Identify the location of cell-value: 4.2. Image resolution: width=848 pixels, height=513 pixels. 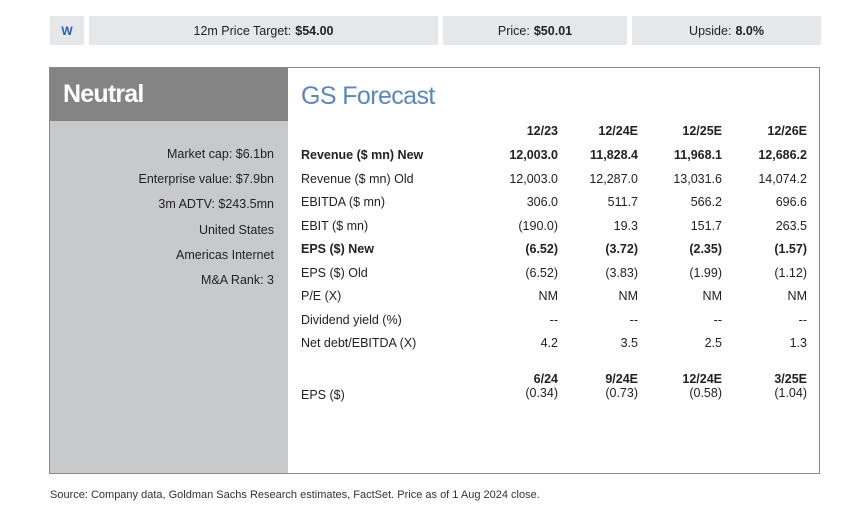
(549, 343).